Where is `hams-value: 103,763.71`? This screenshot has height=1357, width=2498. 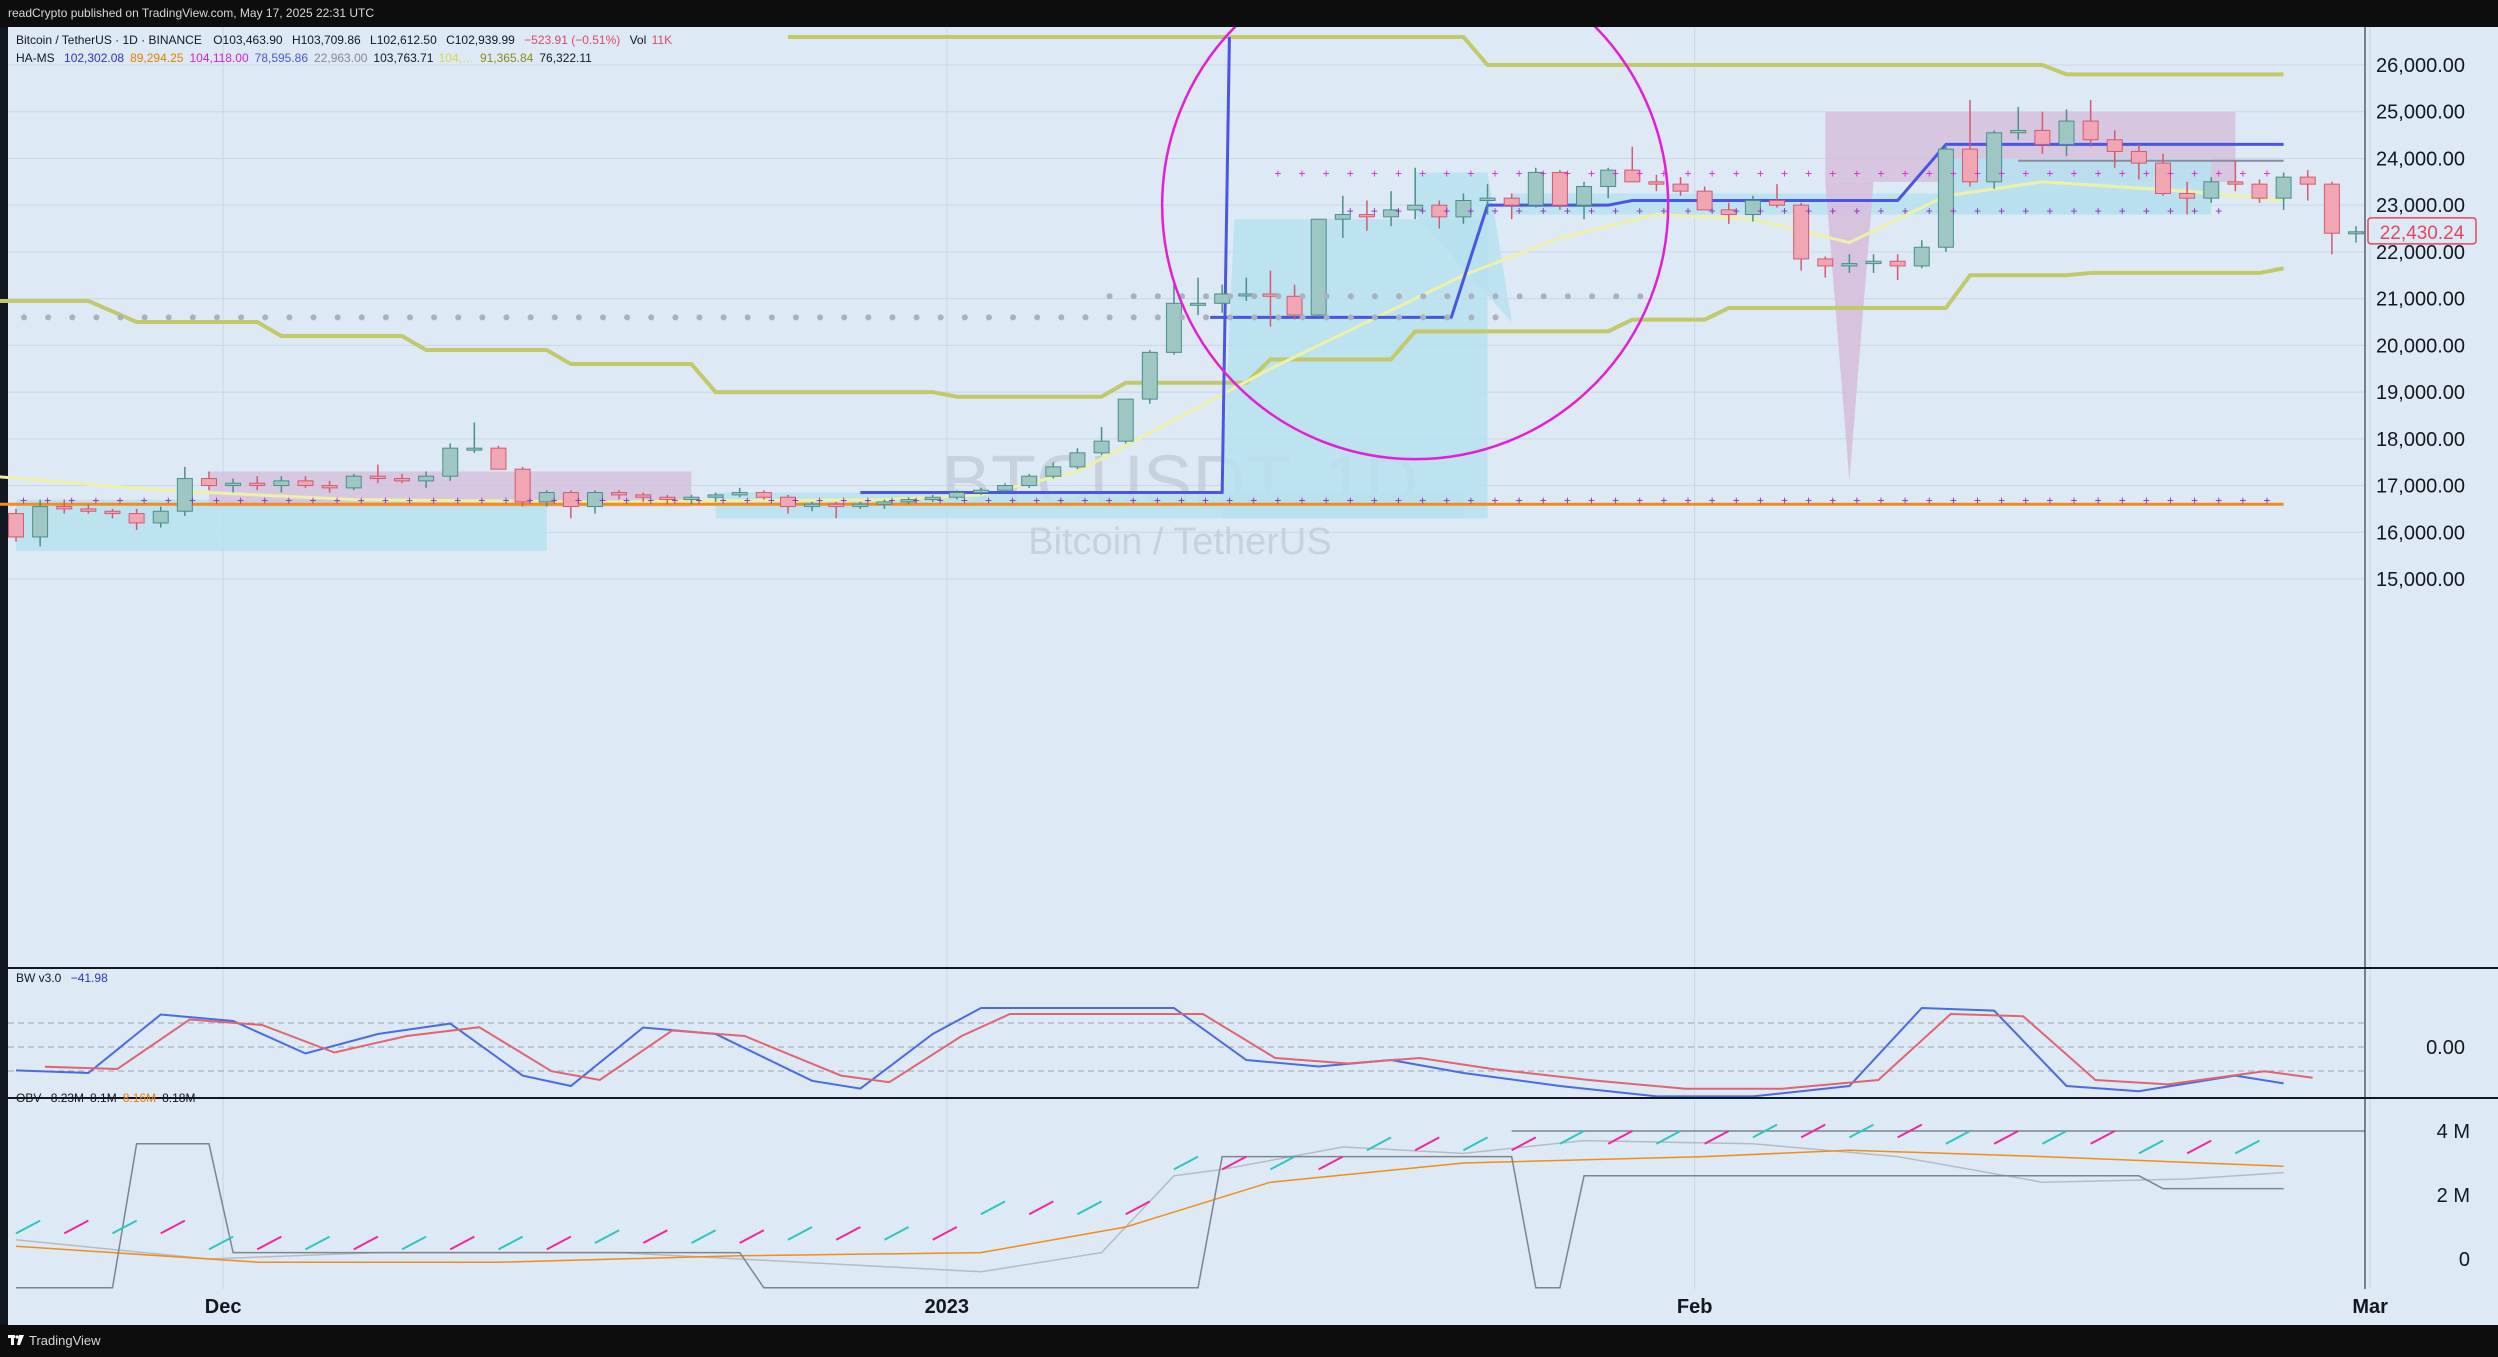
hams-value: 103,763.71 is located at coordinates (403, 58).